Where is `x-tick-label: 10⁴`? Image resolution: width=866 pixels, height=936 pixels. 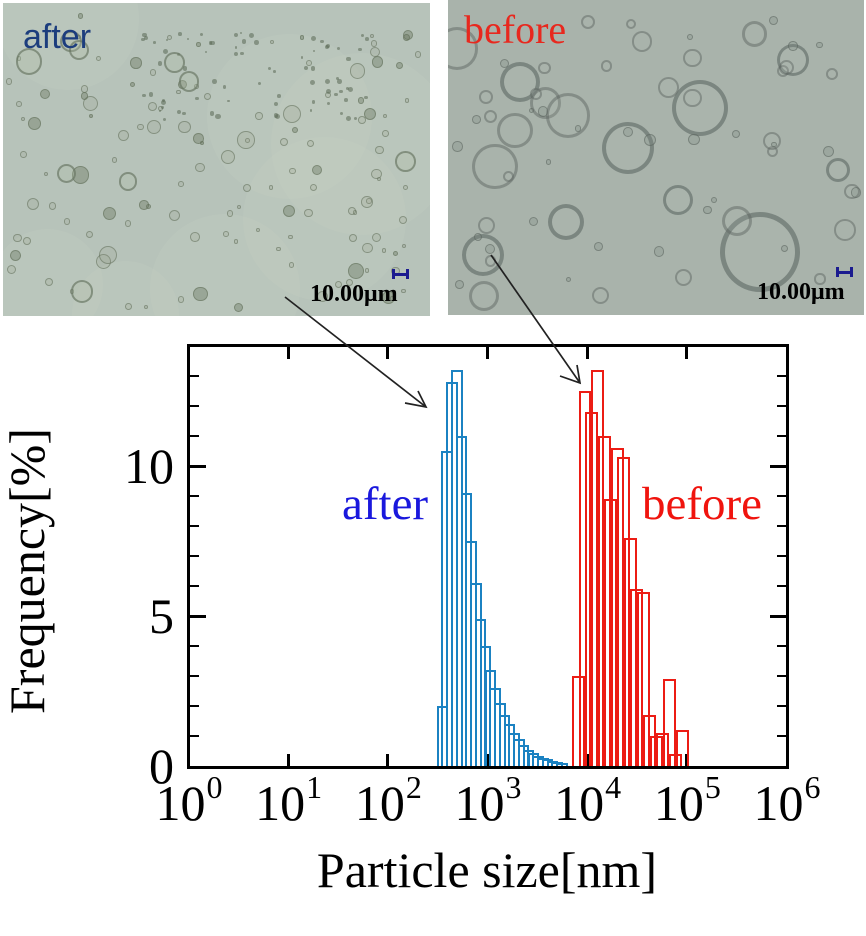 x-tick-label: 10⁴ is located at coordinates (588, 800).